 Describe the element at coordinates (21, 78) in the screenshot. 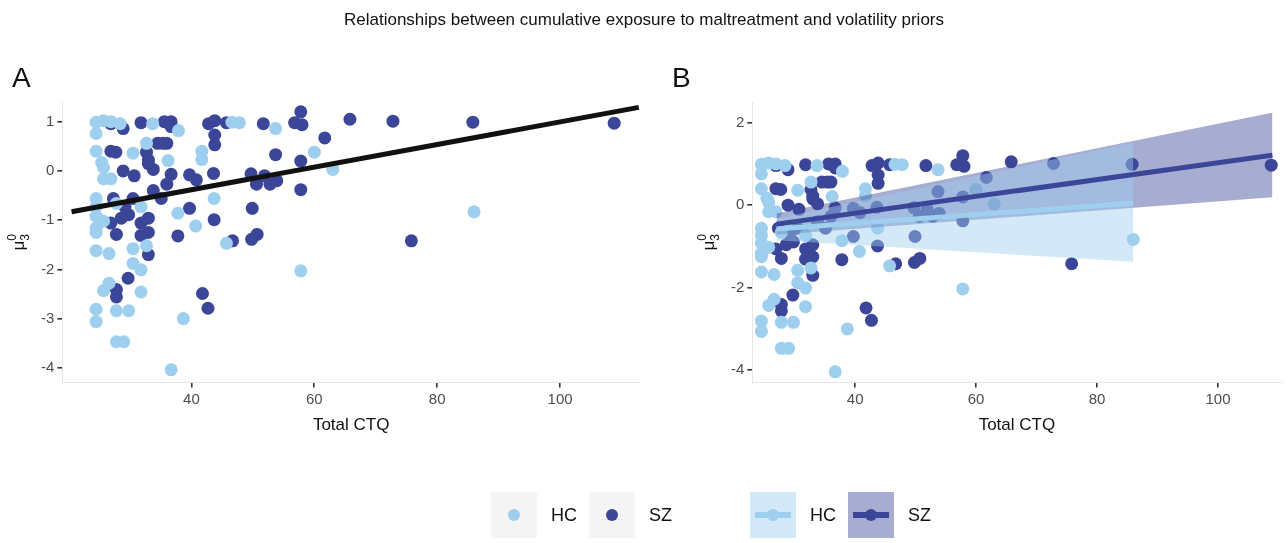

I see `chart-subtitle: A` at that location.